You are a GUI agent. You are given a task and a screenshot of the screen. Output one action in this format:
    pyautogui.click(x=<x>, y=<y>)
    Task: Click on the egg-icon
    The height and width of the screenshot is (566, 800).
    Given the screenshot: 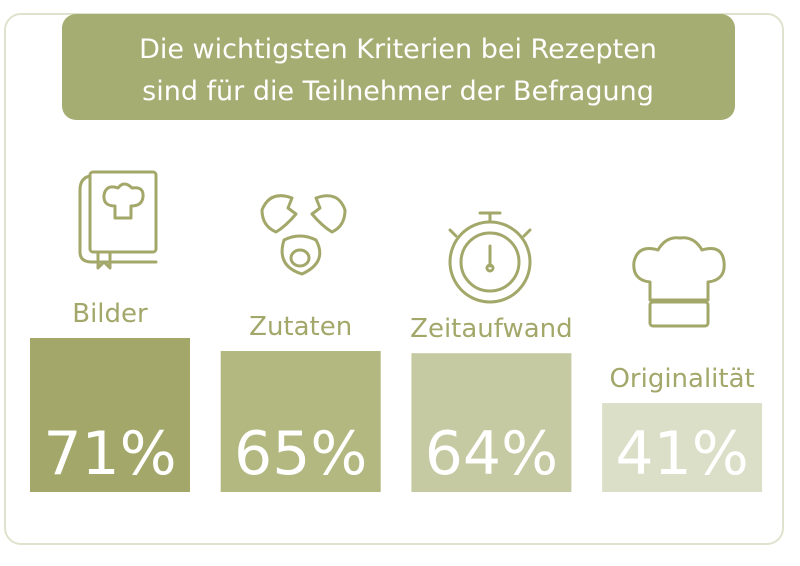 What is the action you would take?
    pyautogui.click(x=303, y=235)
    